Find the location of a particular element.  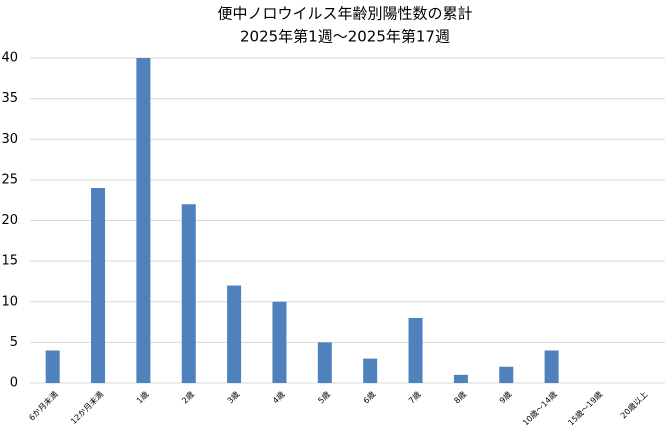

x-tick-label: 9歳 is located at coordinates (505, 397).